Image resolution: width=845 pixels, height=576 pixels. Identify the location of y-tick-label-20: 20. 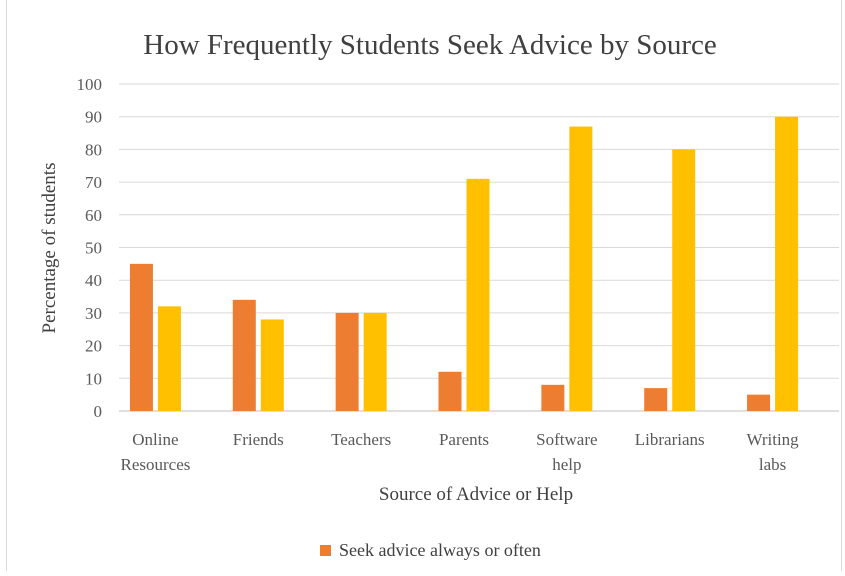
(93, 346).